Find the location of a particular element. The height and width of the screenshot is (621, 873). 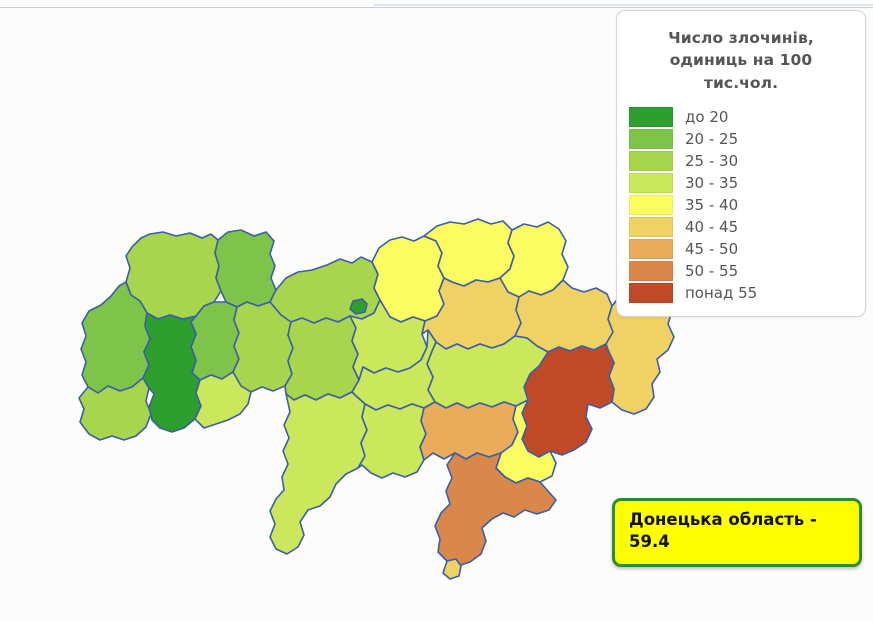

legend-label: 25 - 30 is located at coordinates (712, 161).